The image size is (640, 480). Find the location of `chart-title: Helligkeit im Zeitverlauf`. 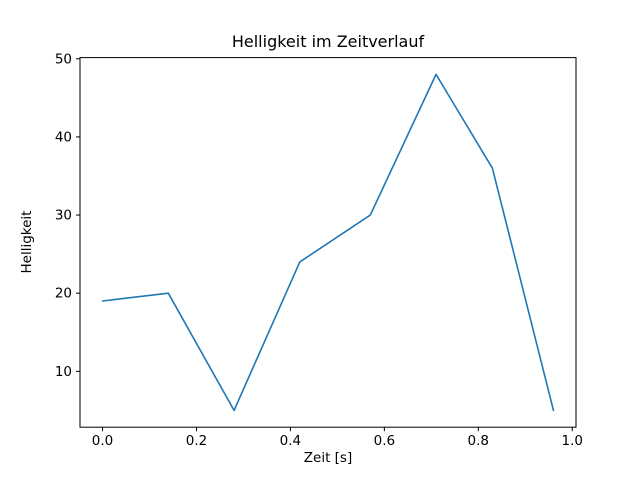

chart-title: Helligkeit im Zeitverlauf is located at coordinates (328, 41).